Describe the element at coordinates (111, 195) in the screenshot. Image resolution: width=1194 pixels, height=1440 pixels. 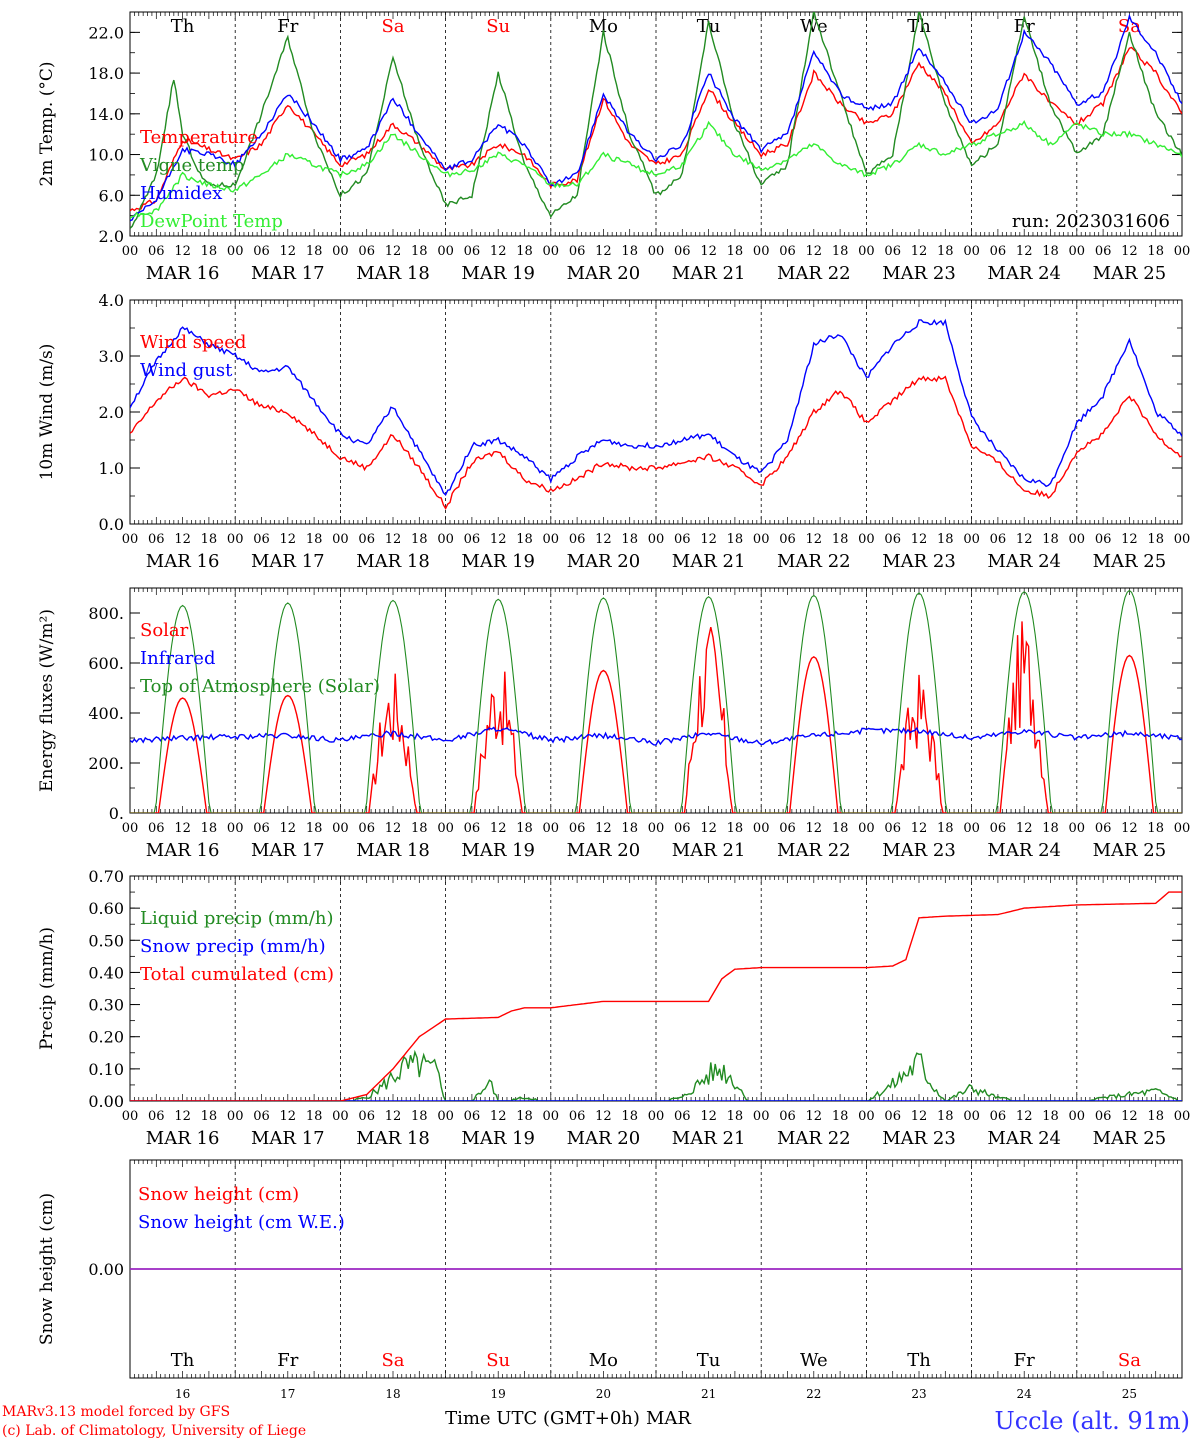
I see `y-tick-label: 6.0` at that location.